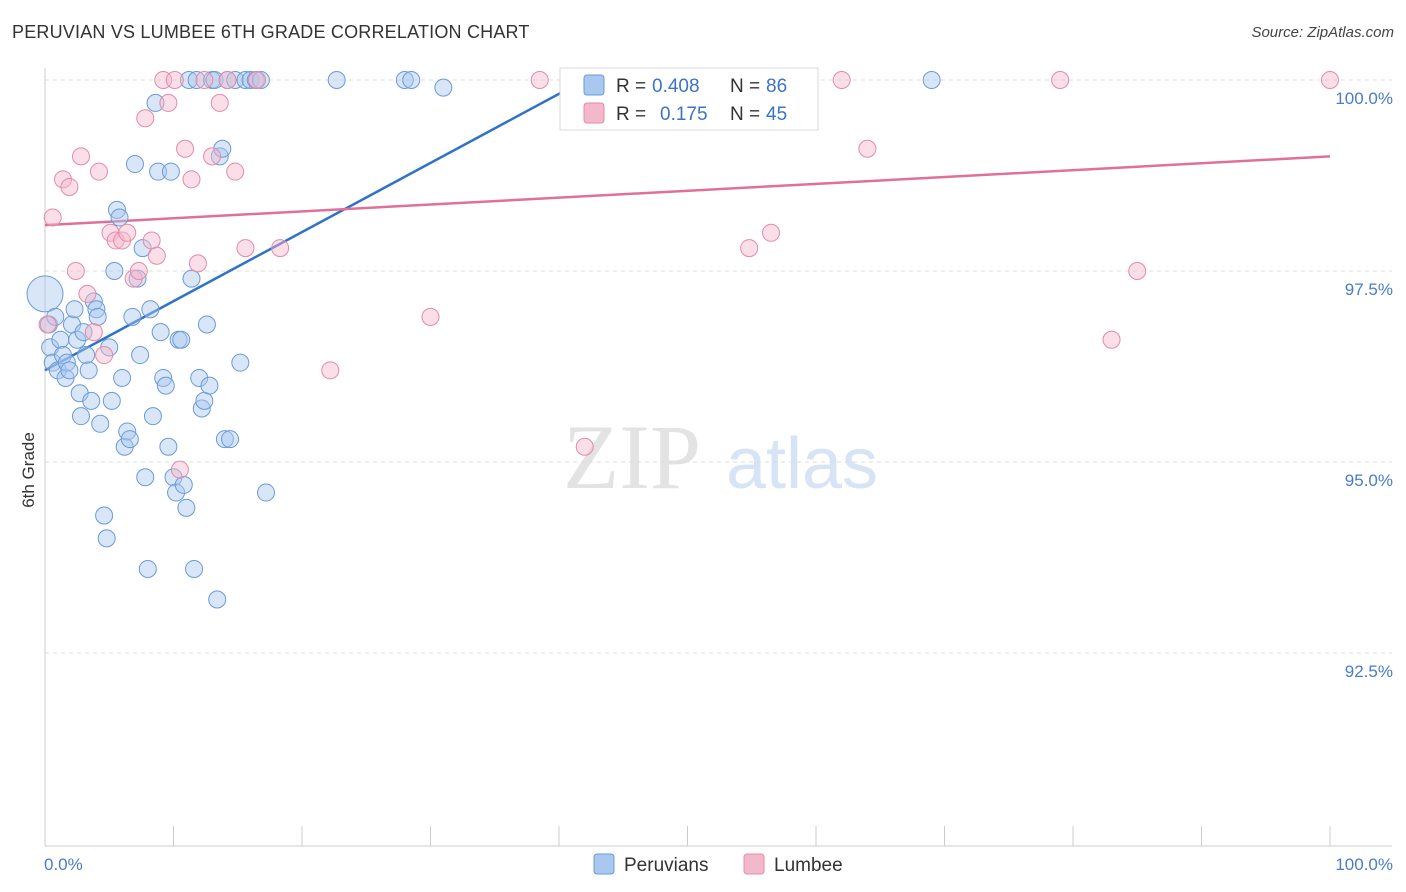 The height and width of the screenshot is (892, 1406). What do you see at coordinates (689, 99) in the screenshot?
I see `correlation-legend: R = 0.408 N = 86 R = 0.175 N = 45` at bounding box center [689, 99].